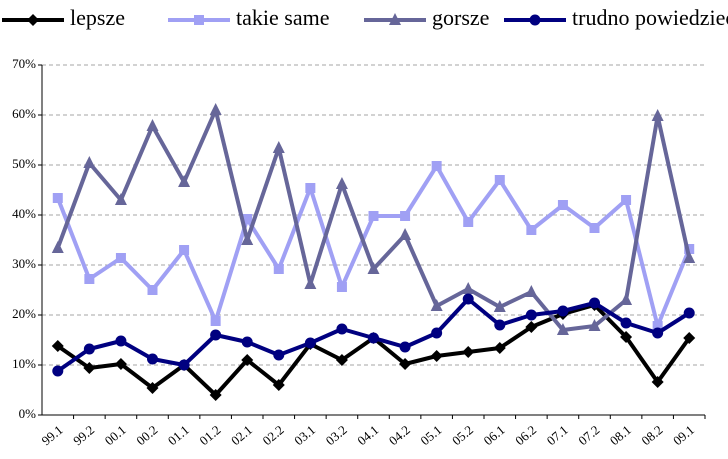  I want to click on x-tick-label: 05.1, so click(430, 435).